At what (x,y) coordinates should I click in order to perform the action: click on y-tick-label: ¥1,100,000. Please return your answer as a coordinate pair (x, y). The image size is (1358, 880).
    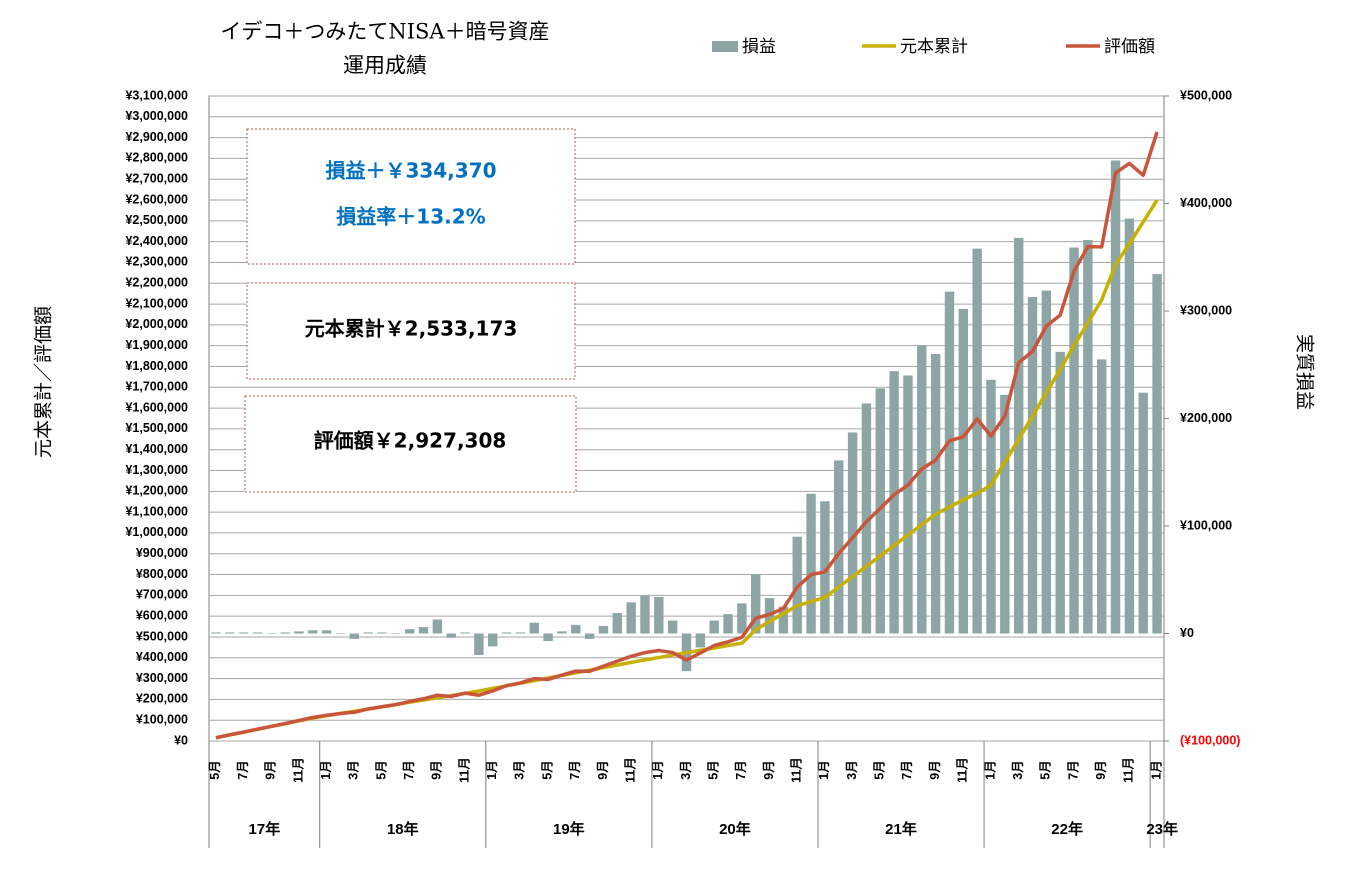
    Looking at the image, I should click on (156, 511).